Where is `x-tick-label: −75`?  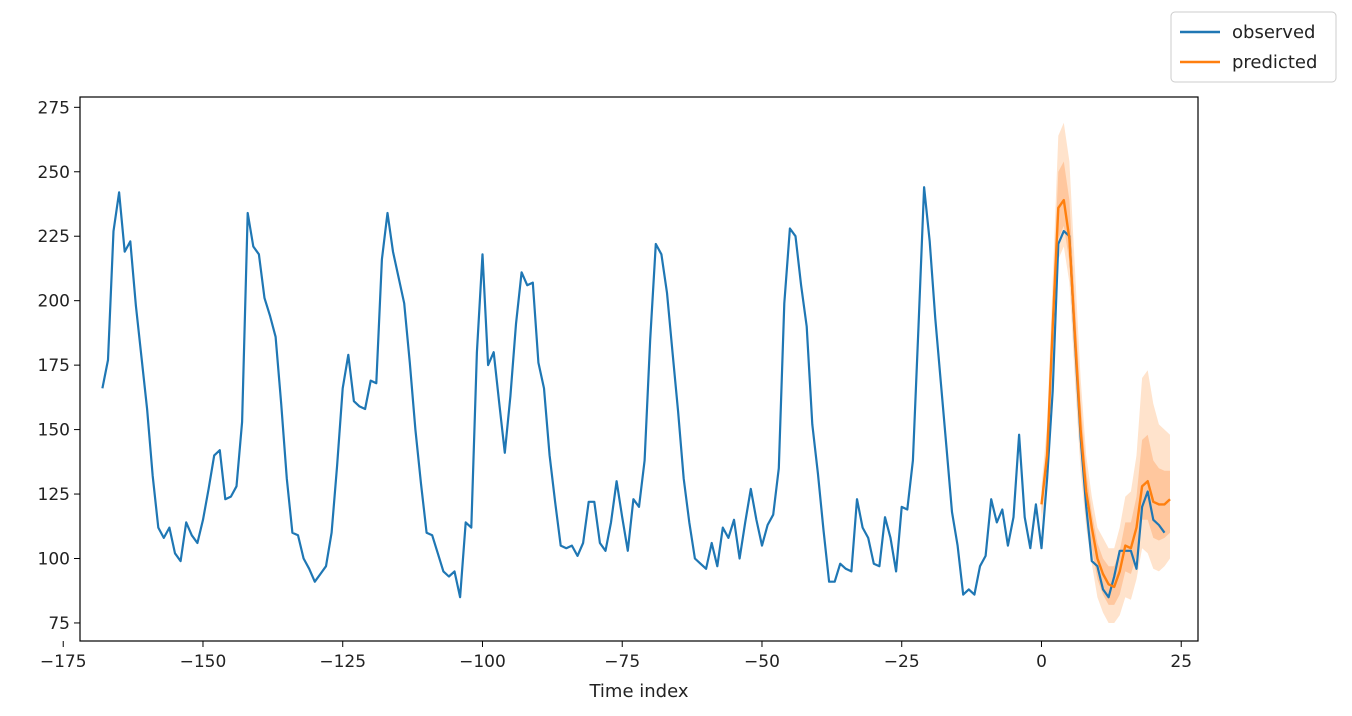
x-tick-label: −75 is located at coordinates (622, 662).